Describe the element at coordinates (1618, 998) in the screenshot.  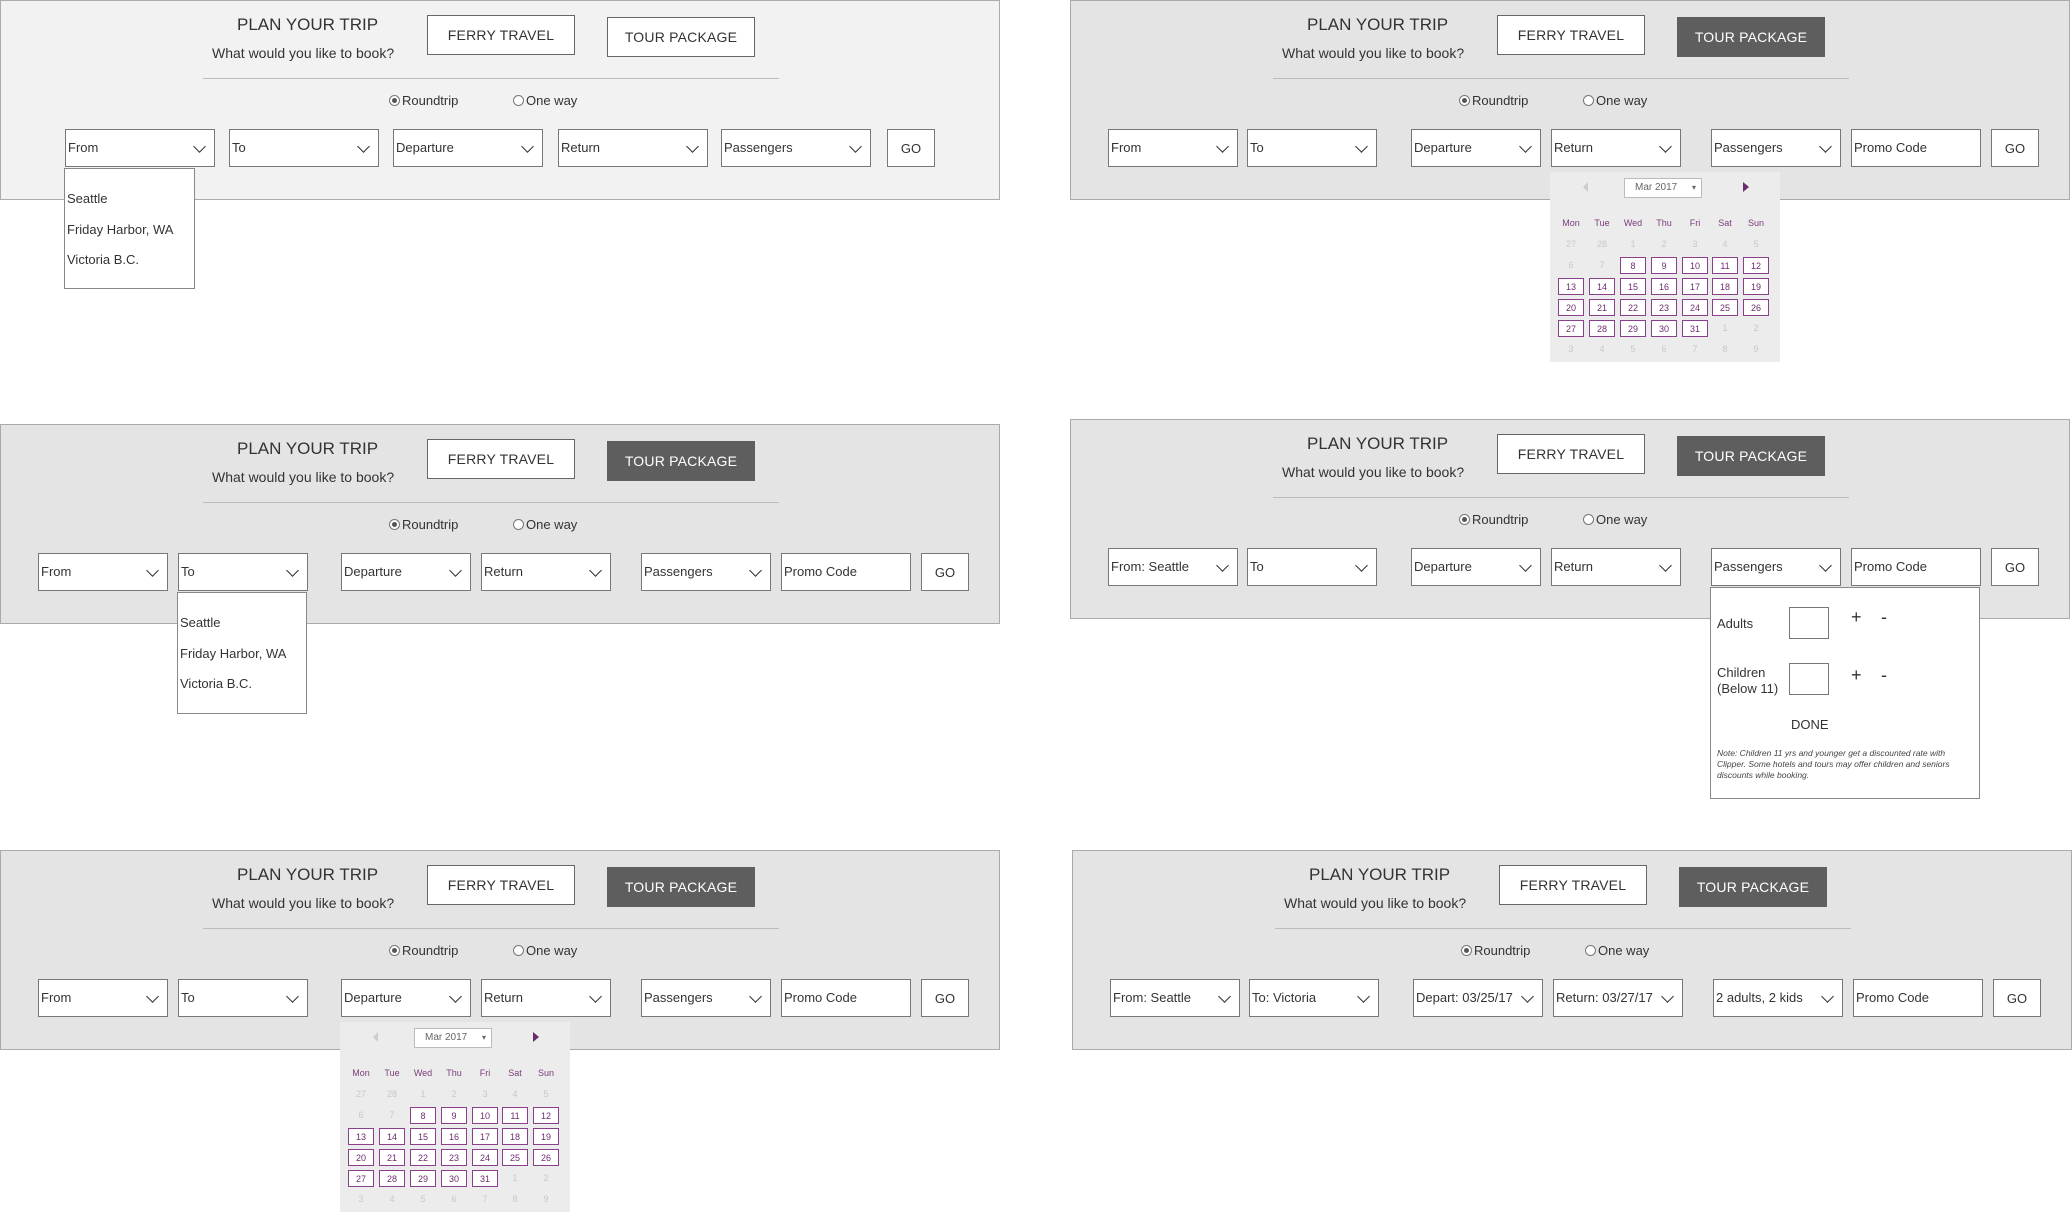
I see `return-dropdown: Return: 03/27/17` at that location.